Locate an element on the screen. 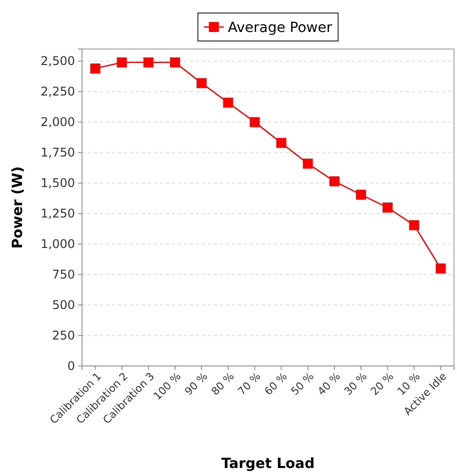 The height and width of the screenshot is (472, 457). x-tick-label: 60 % is located at coordinates (276, 384).